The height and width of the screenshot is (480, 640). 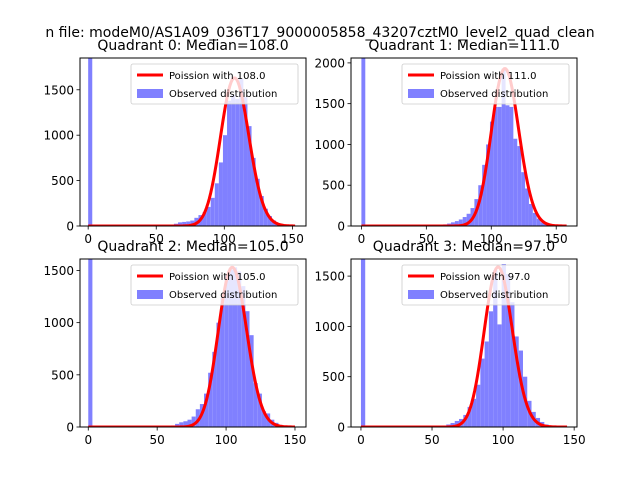 I want to click on legend-0: Poission with 108.0 Observed distribution, so click(x=214, y=84).